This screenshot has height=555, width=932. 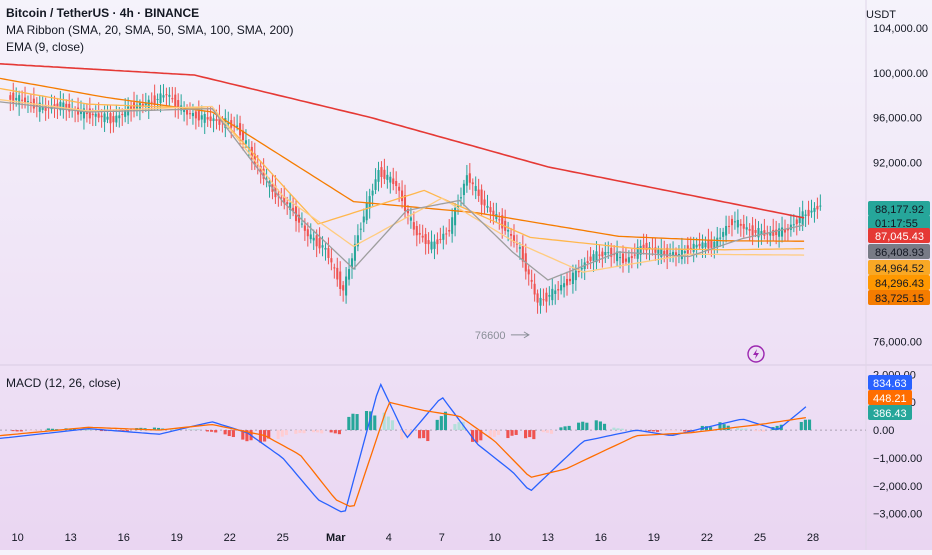 What do you see at coordinates (899, 208) in the screenshot?
I see `price-label: 88,177.92` at bounding box center [899, 208].